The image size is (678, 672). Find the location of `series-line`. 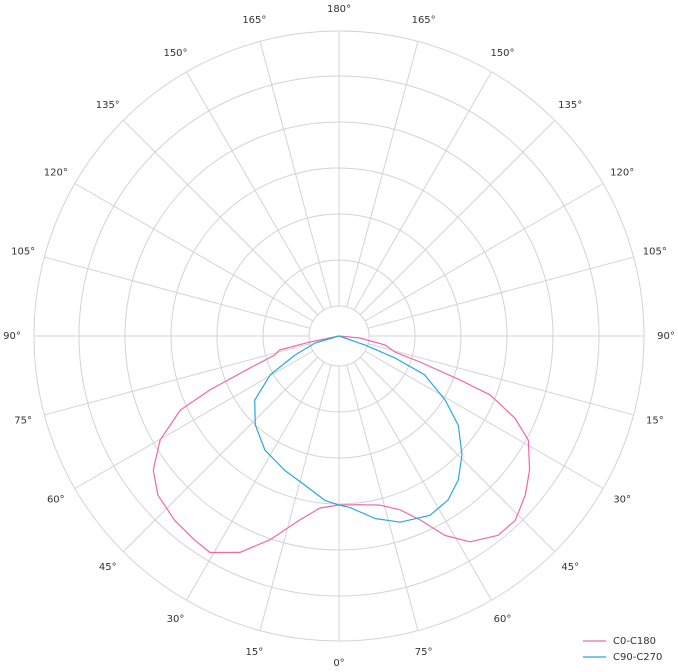

series-line is located at coordinates (358, 429).